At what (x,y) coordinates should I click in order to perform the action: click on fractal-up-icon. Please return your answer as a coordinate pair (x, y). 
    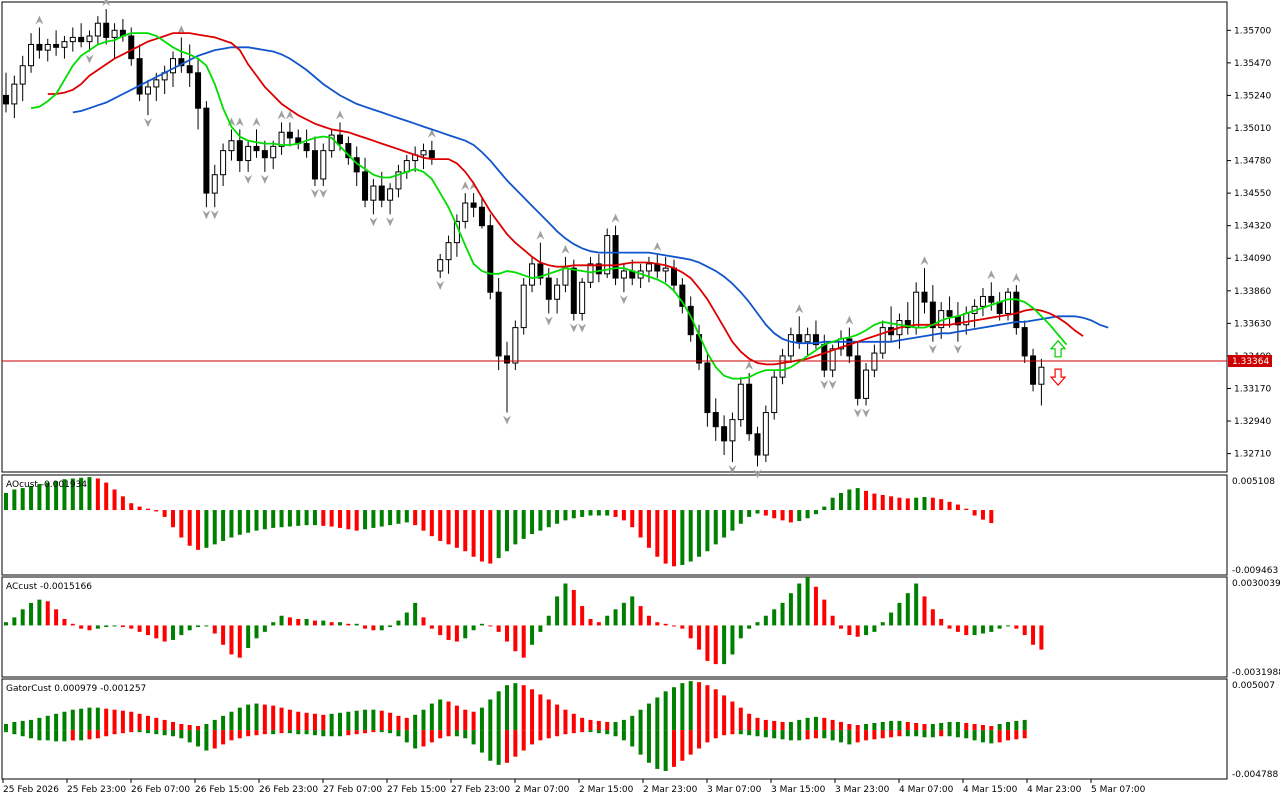
    Looking at the image, I should click on (657, 246).